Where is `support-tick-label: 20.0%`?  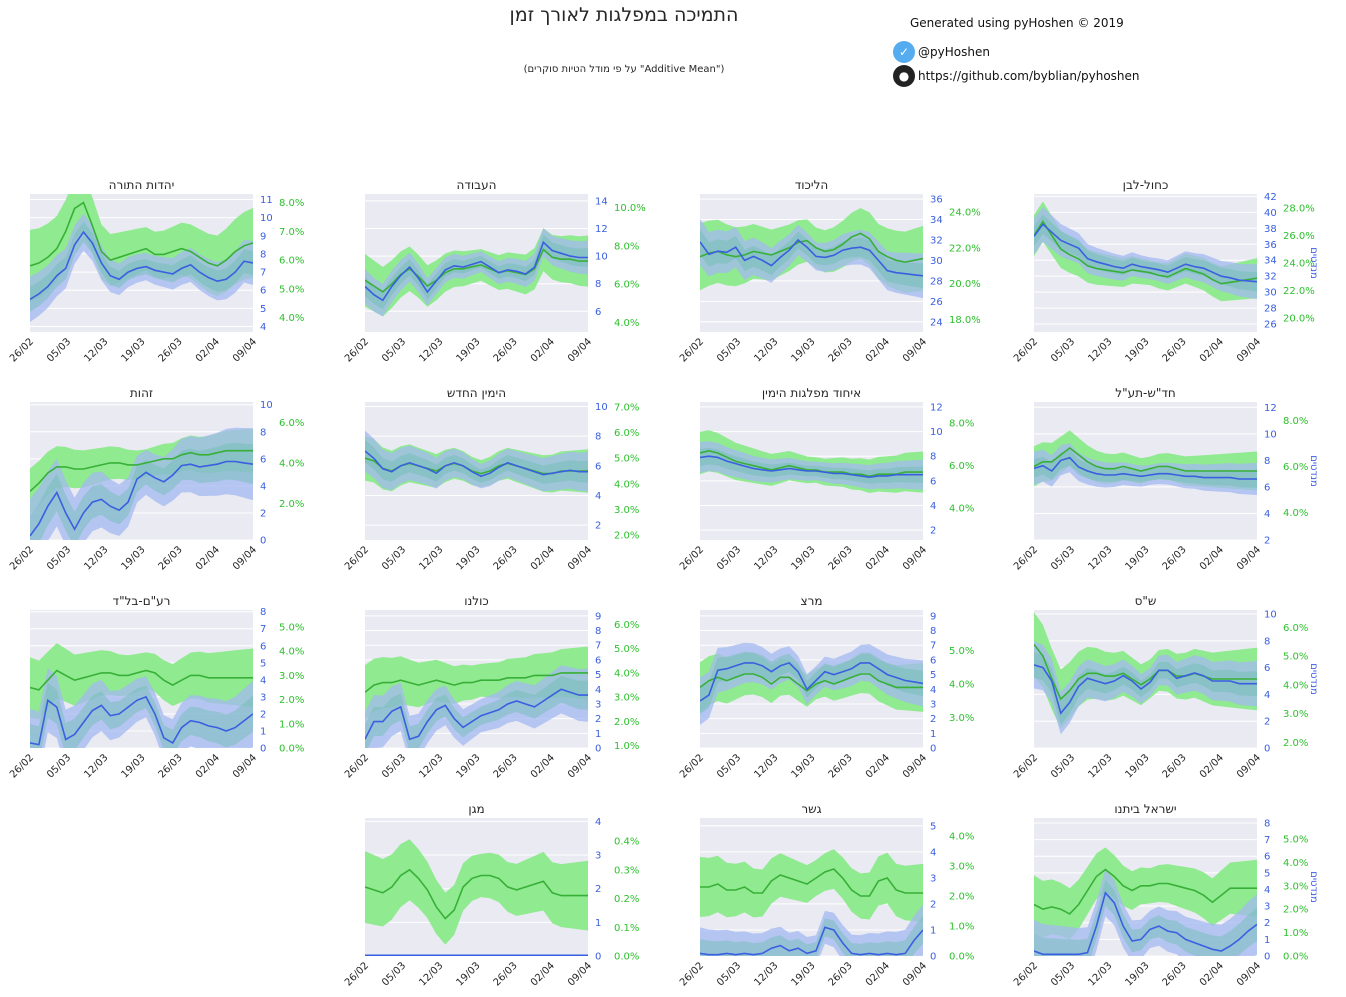
support-tick-label: 20.0% is located at coordinates (1299, 319).